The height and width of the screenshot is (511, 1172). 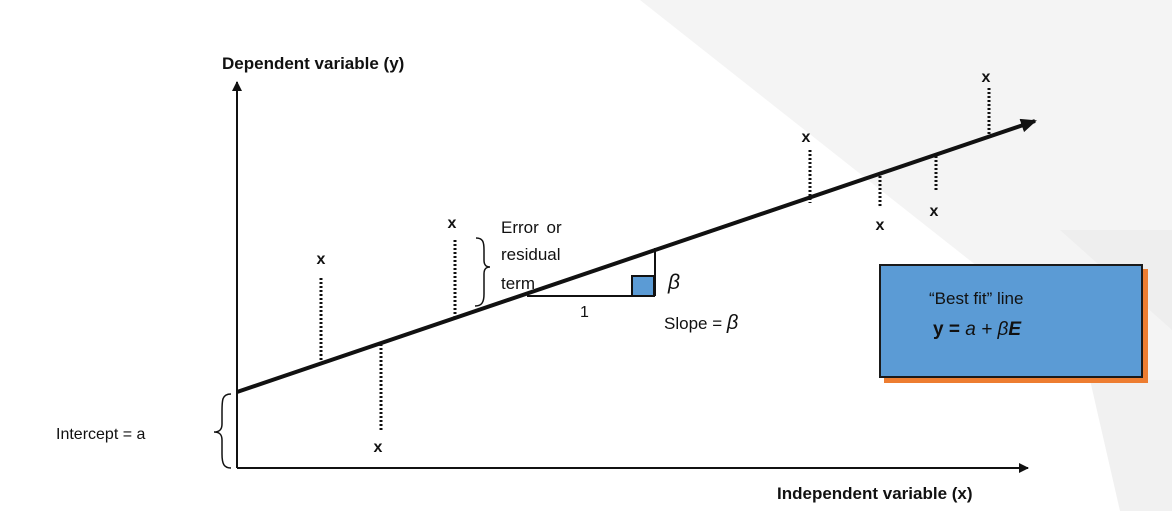 What do you see at coordinates (1131, 445) in the screenshot?
I see `background-chevron` at bounding box center [1131, 445].